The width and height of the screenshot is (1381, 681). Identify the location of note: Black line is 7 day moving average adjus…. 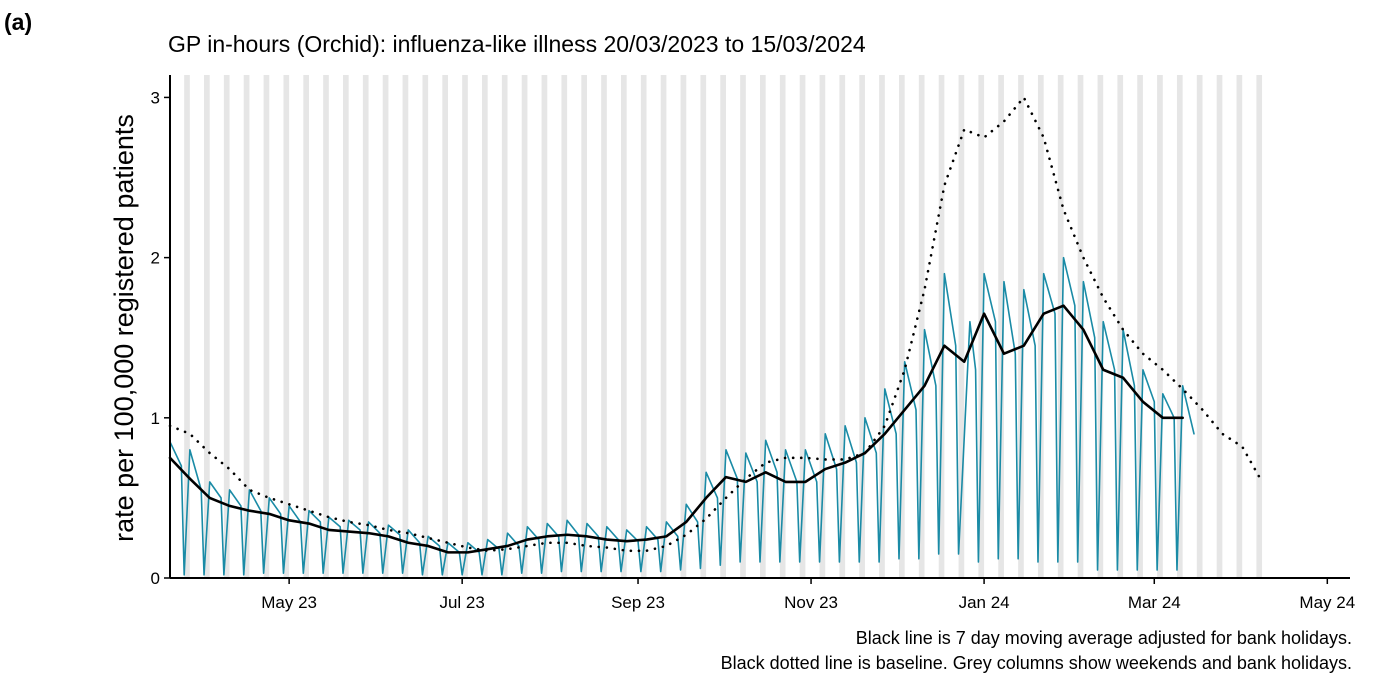
(1104, 638).